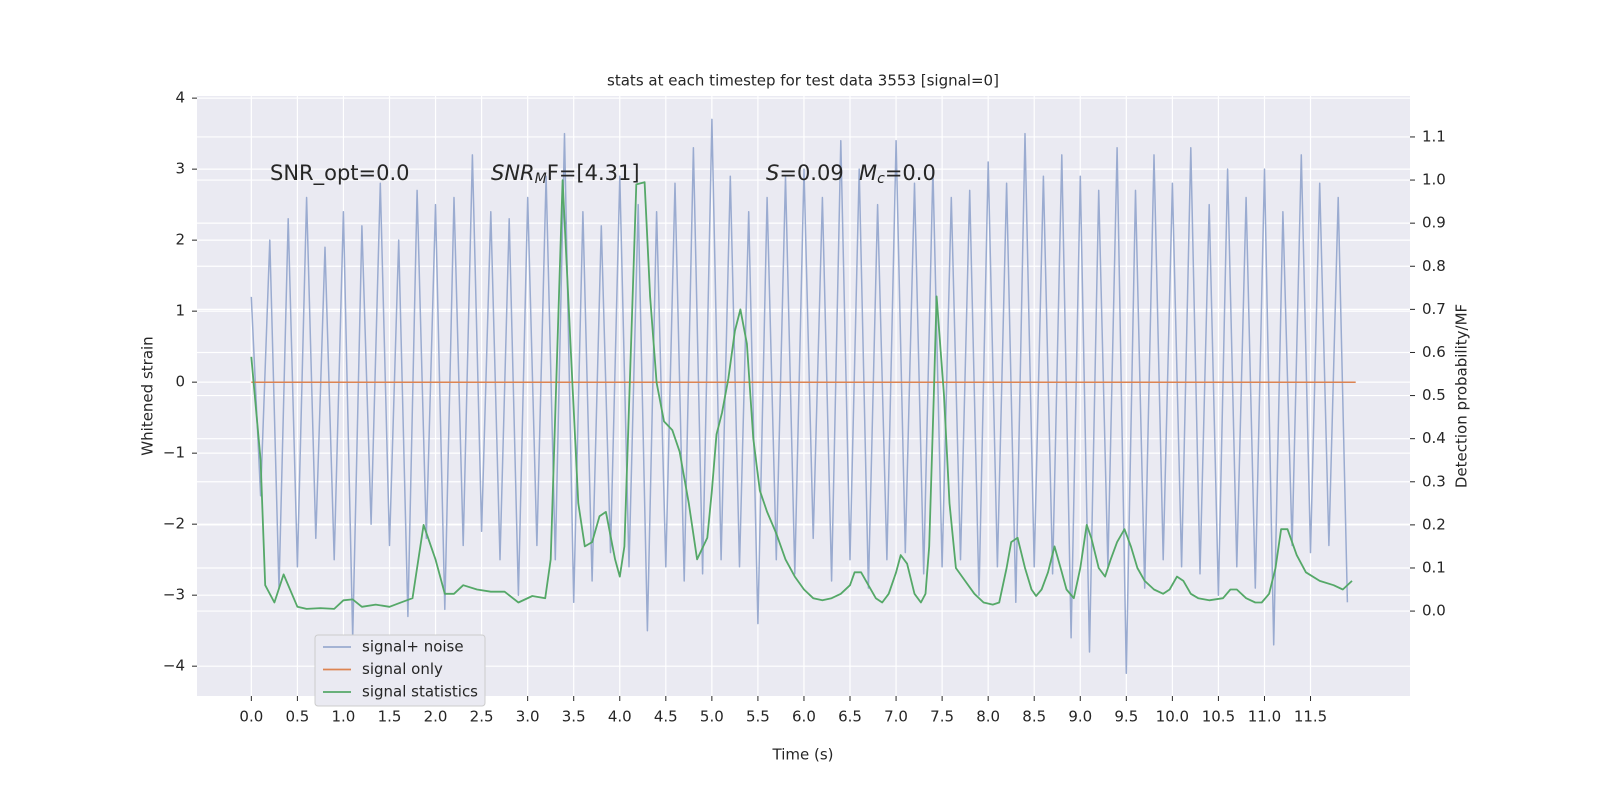 The image size is (1600, 800). I want to click on annotation-part: SNR_opt=0.0, so click(340, 173).